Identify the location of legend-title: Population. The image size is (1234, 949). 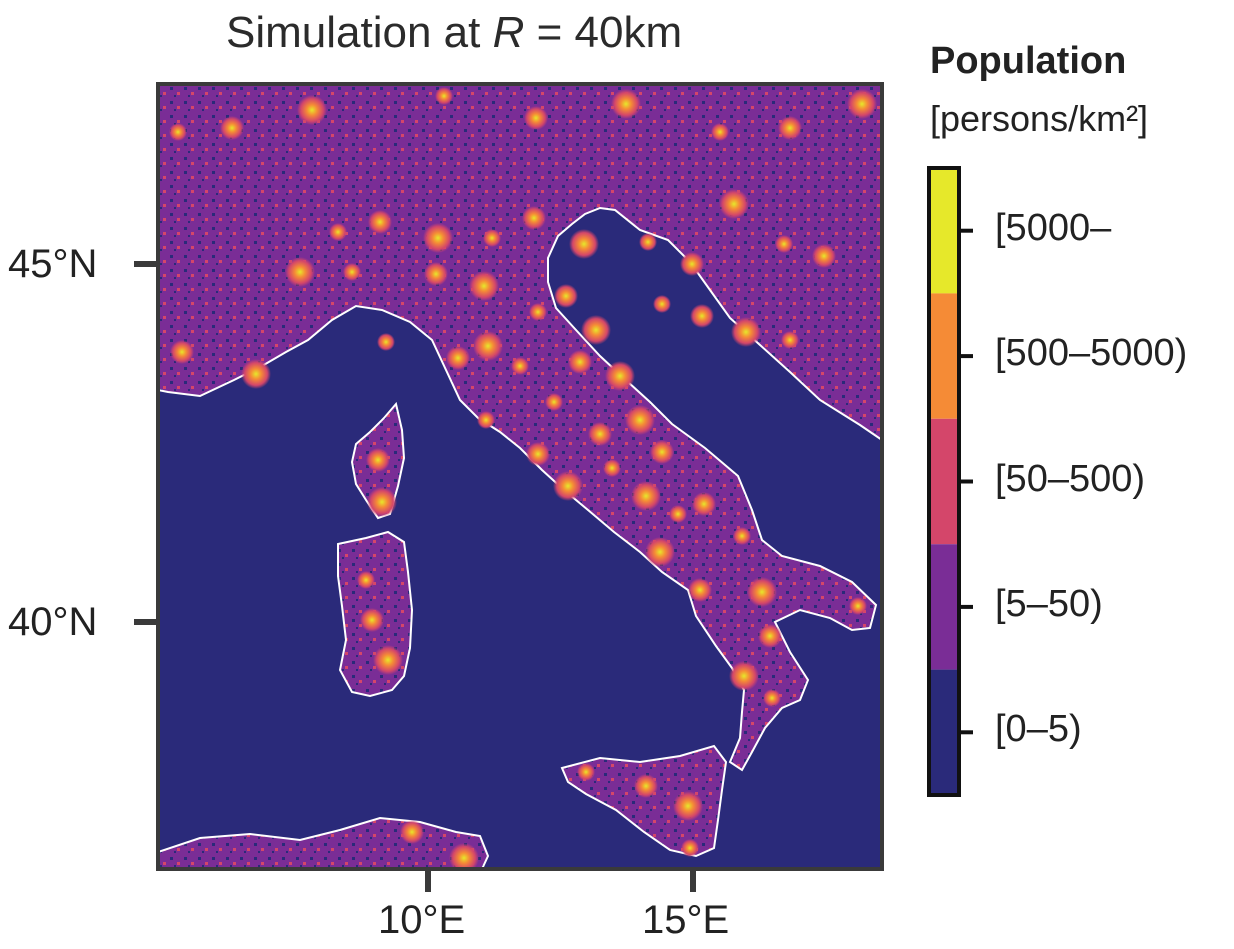
(1028, 61).